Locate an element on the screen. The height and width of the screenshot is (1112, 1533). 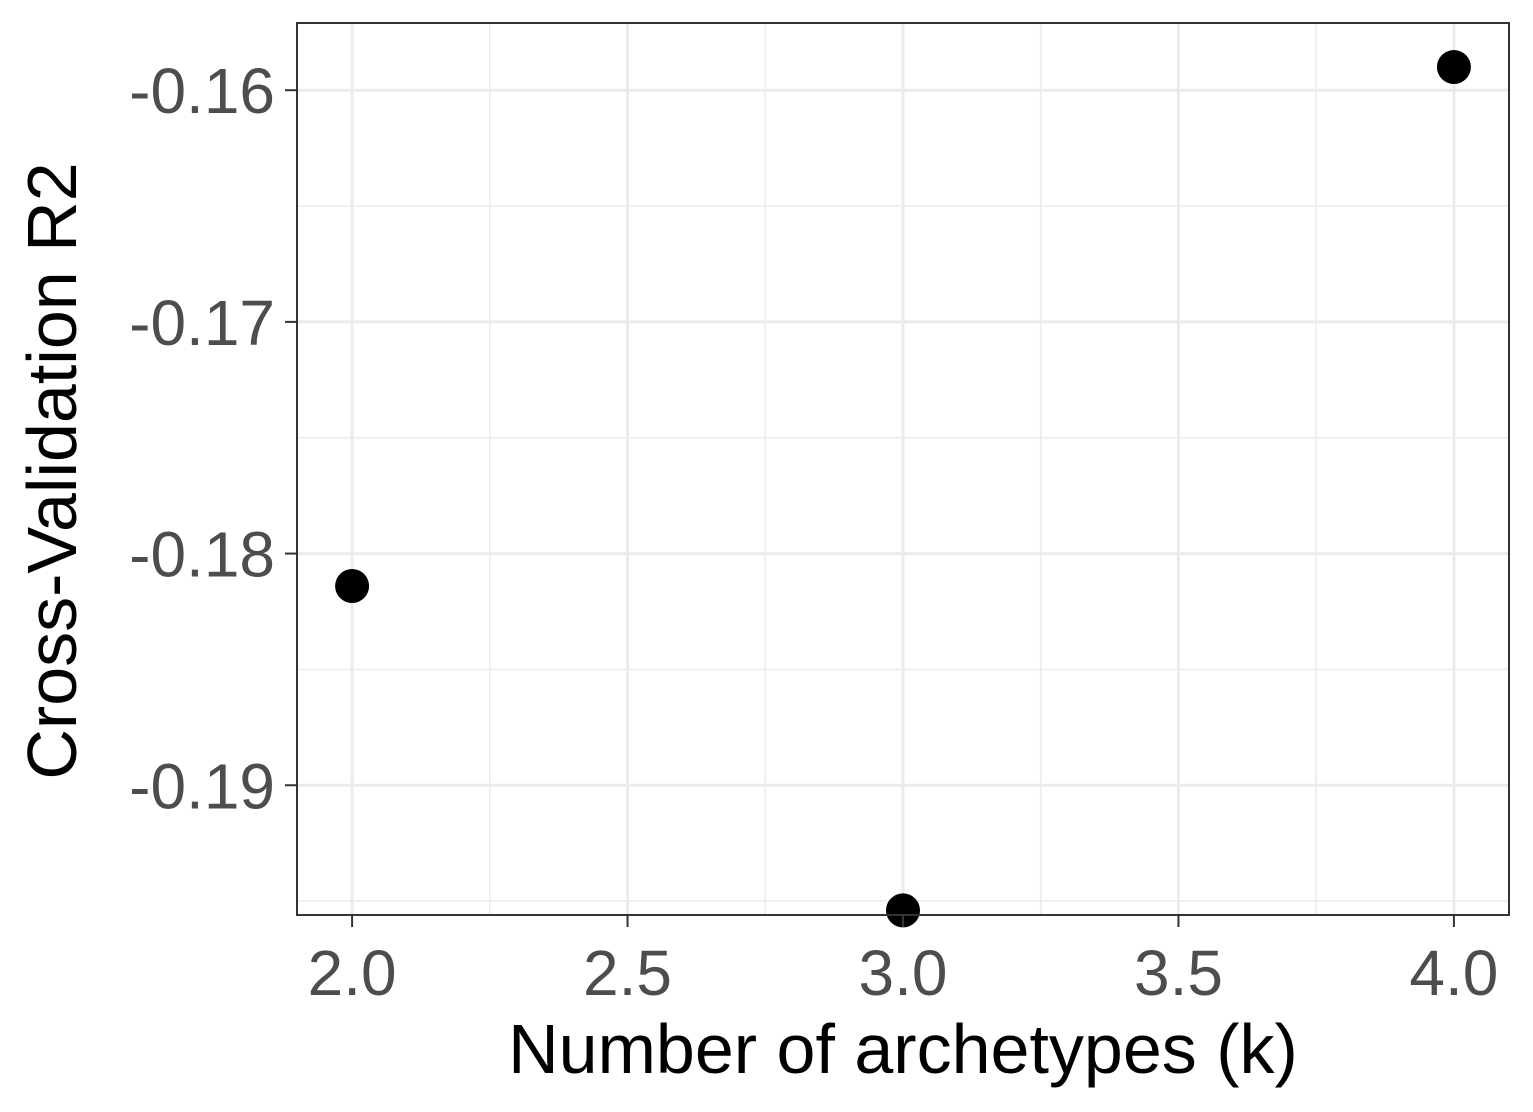
y-tick-label: -0.18 is located at coordinates (202, 555).